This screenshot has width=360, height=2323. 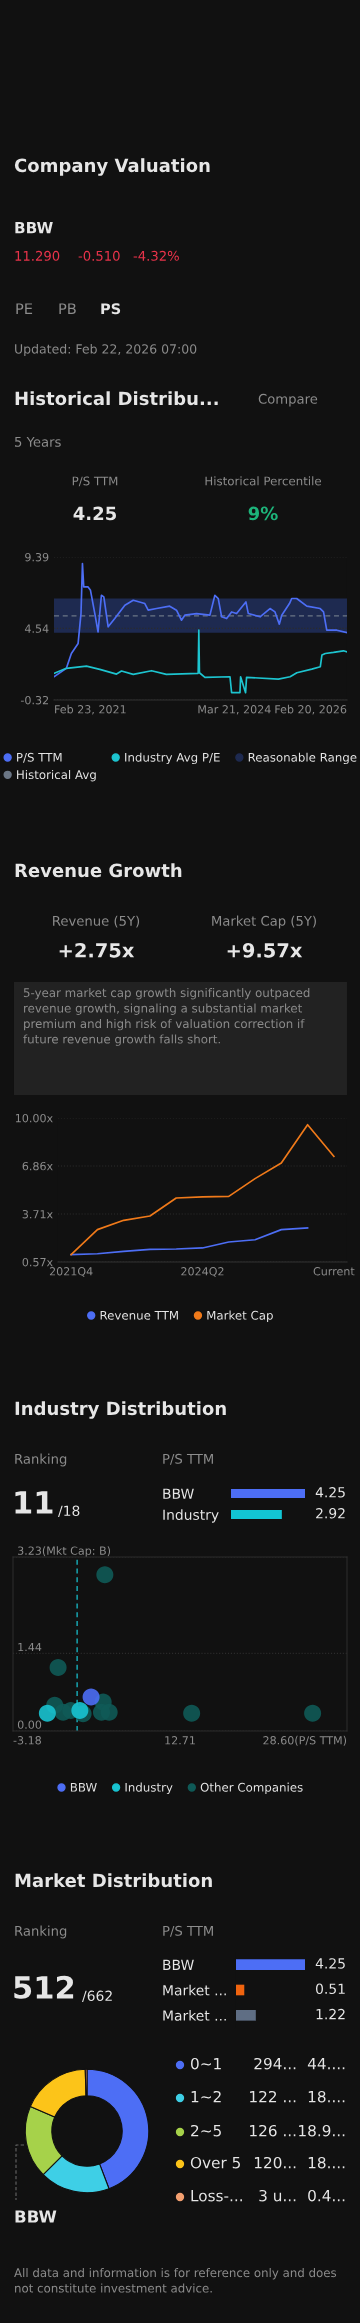 I want to click on text: 11.290, so click(x=37, y=255).